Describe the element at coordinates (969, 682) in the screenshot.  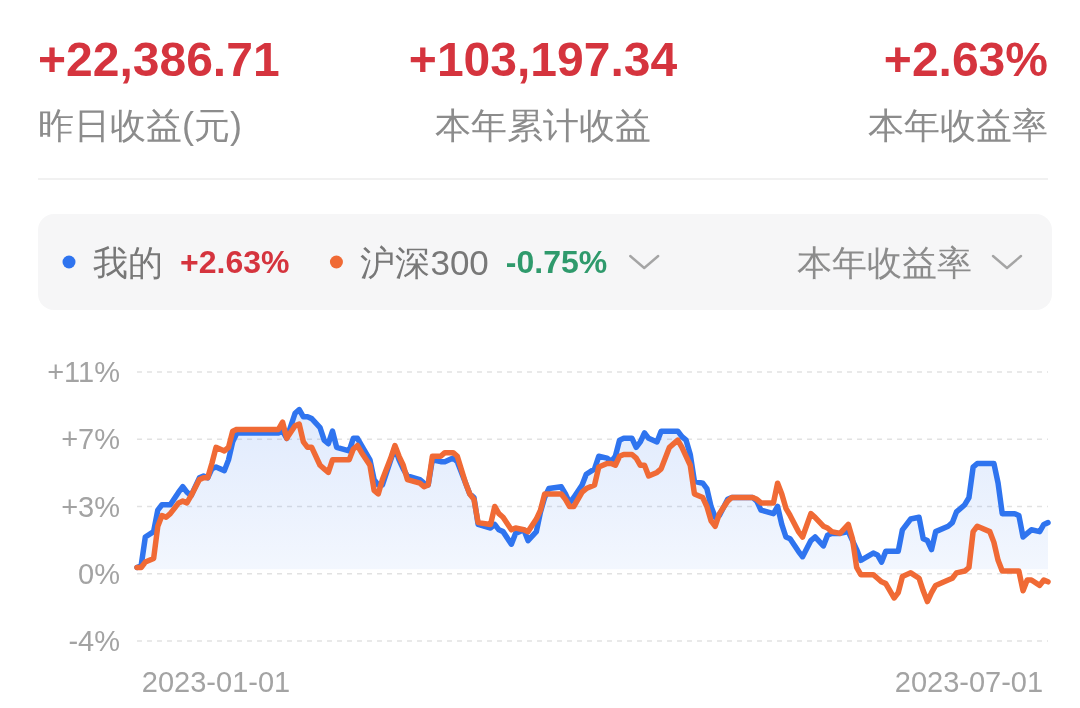
I see `x-tick-label: 2023-07-01` at that location.